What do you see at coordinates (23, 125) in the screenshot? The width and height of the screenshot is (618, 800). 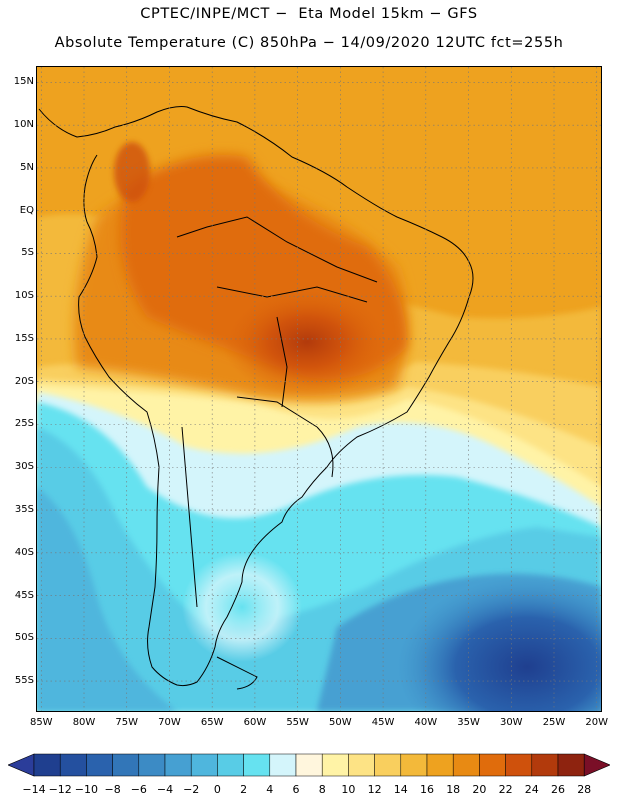 I see `lat-label-10N: 10N` at bounding box center [23, 125].